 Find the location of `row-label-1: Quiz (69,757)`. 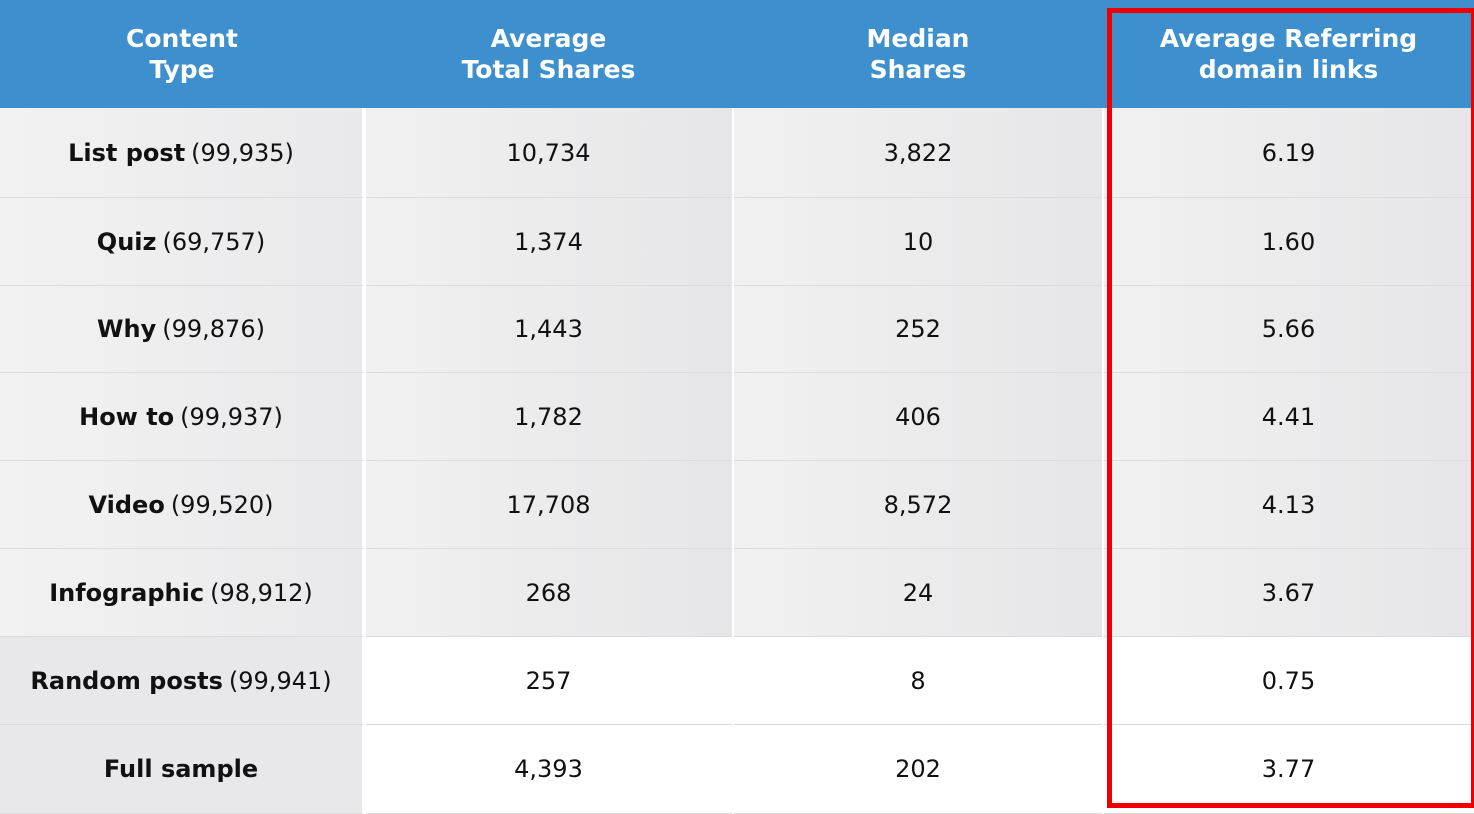

row-label-1: Quiz (69,757) is located at coordinates (182, 242).